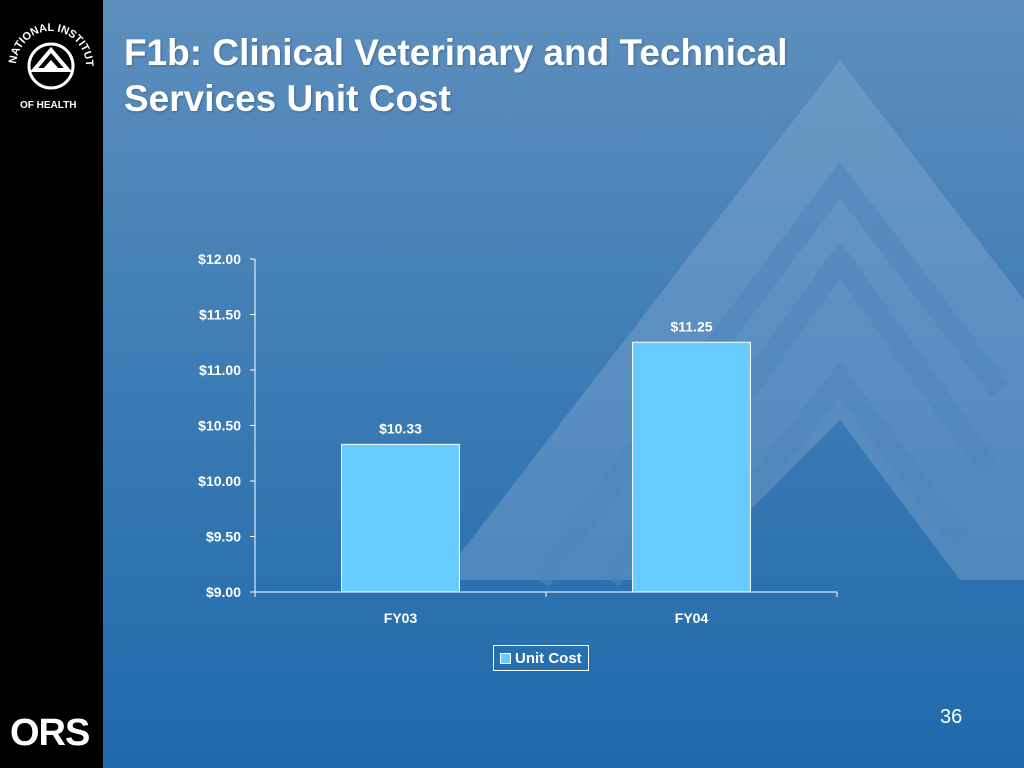 Image resolution: width=1024 pixels, height=768 pixels. I want to click on ors-logo: ORS, so click(50, 733).